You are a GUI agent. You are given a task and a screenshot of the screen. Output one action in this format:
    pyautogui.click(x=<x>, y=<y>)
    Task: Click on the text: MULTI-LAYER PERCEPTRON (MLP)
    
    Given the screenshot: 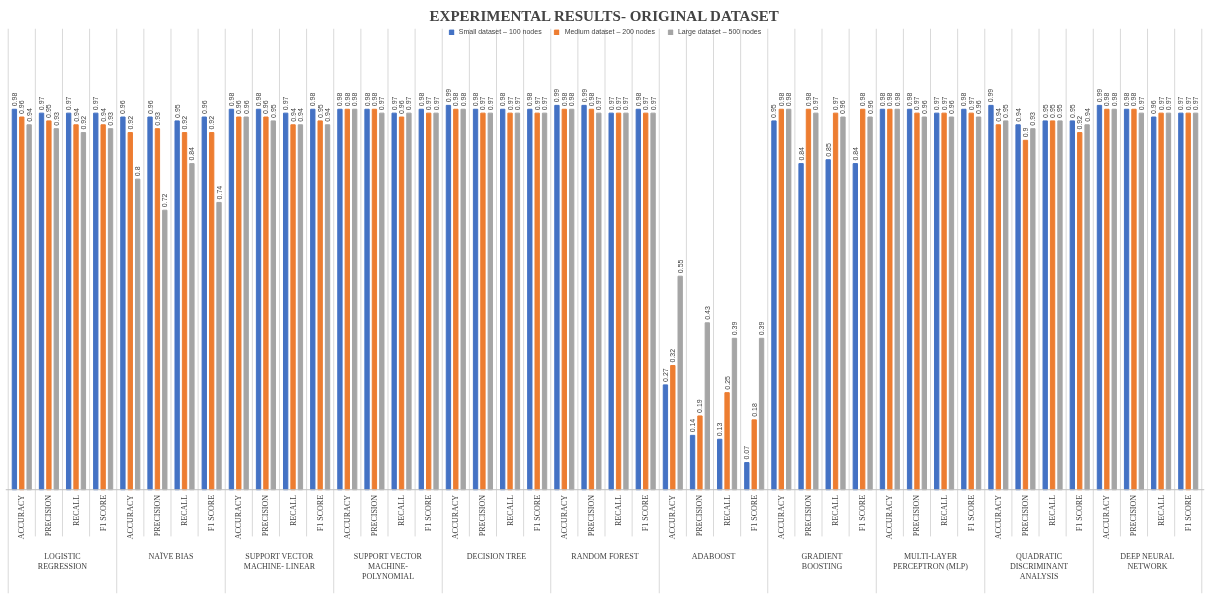 What is the action you would take?
    pyautogui.click(x=931, y=561)
    